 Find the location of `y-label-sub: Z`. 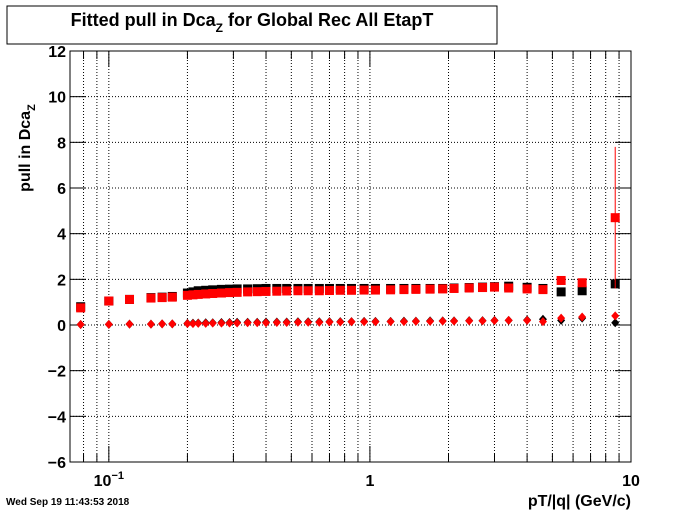

y-label-sub: Z is located at coordinates (32, 107).